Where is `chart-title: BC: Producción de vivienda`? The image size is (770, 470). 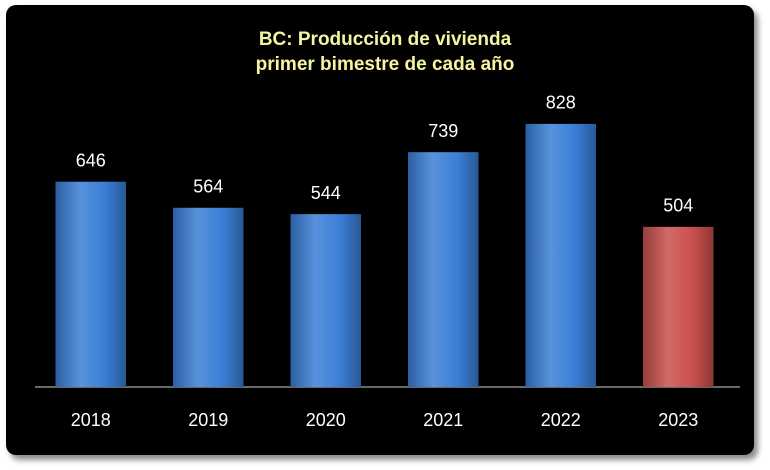
chart-title: BC: Producción de vivienda is located at coordinates (385, 39).